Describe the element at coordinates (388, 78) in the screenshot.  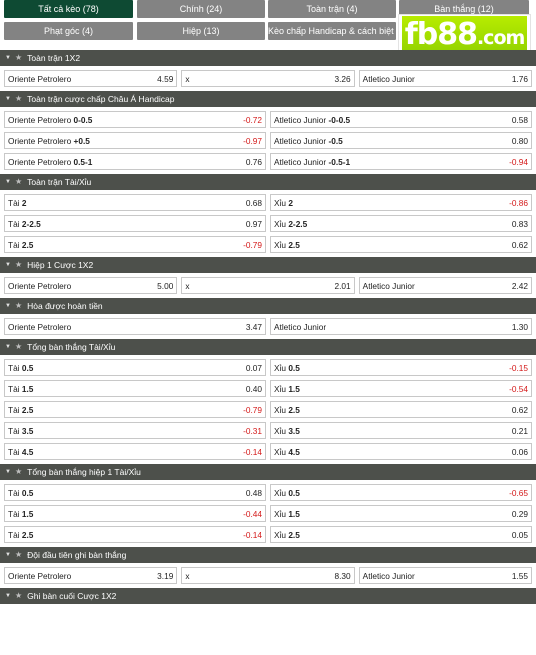
I see `selection-label: Atletico Junior` at that location.